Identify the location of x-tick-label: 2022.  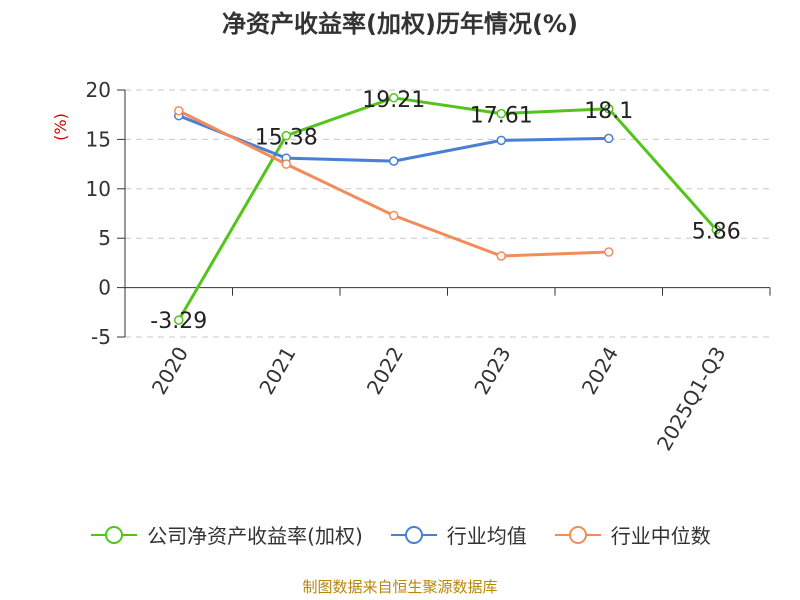
(385, 371).